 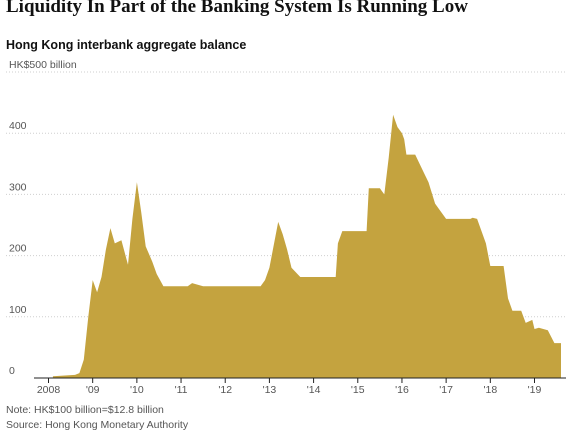 What do you see at coordinates (85, 410) in the screenshot?
I see `chart-note: Note: HK$100 billion=$12.8 billion` at bounding box center [85, 410].